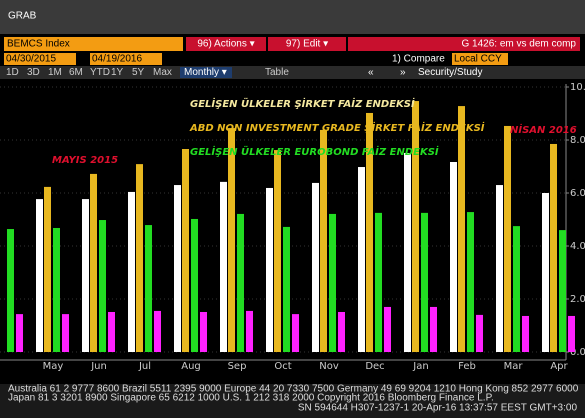  What do you see at coordinates (329, 366) in the screenshot?
I see `x-tick-label: Nov` at bounding box center [329, 366].